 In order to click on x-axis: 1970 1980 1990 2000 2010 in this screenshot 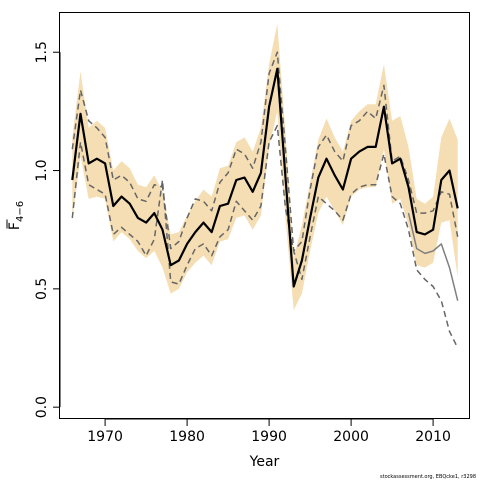, I will do `click(269, 431)`.